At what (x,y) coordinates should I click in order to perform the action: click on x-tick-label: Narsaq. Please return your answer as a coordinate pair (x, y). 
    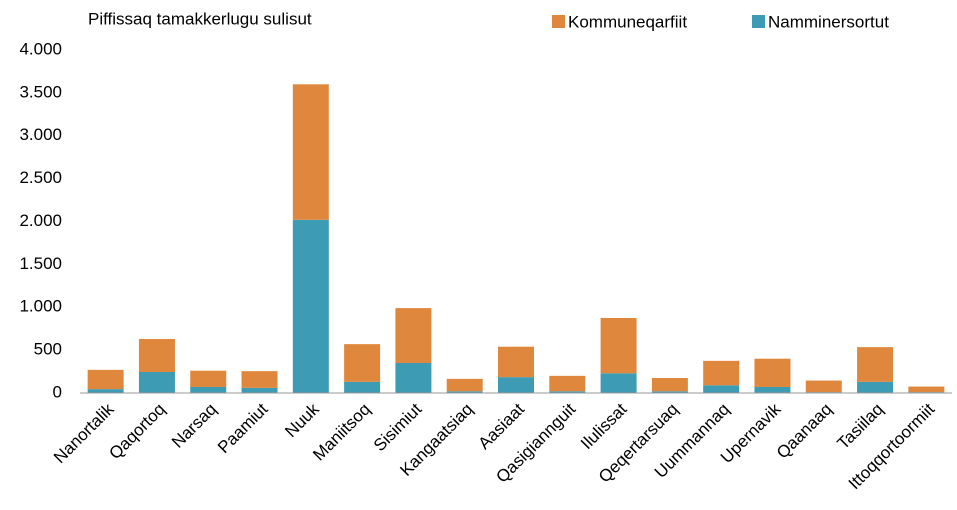
    Looking at the image, I should click on (194, 426).